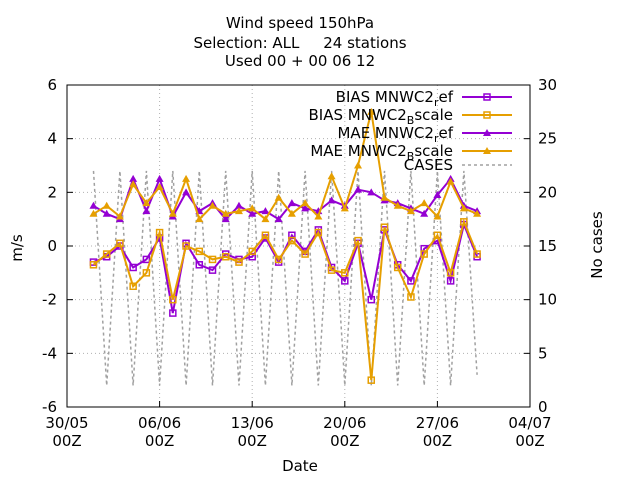 The image size is (640, 480). What do you see at coordinates (344, 423) in the screenshot?
I see `x-tick-label: 20/06` at bounding box center [344, 423].